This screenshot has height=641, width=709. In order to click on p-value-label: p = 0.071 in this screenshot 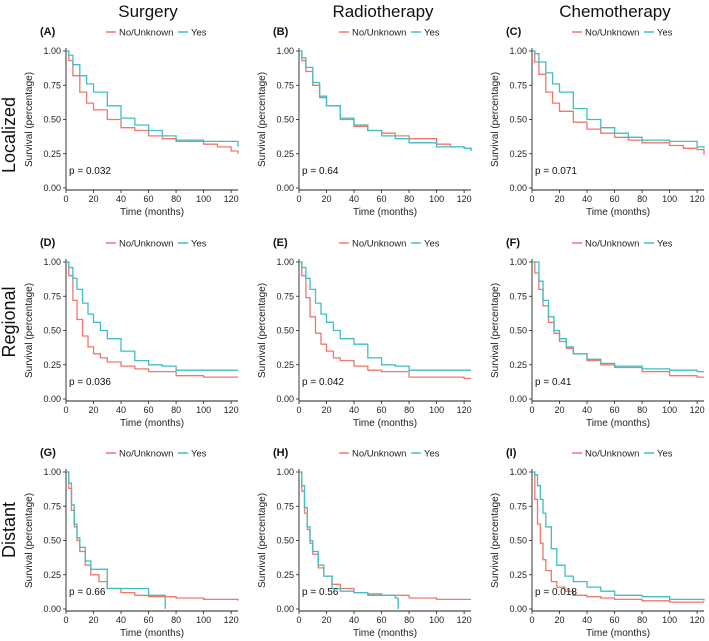, I will do `click(556, 171)`.